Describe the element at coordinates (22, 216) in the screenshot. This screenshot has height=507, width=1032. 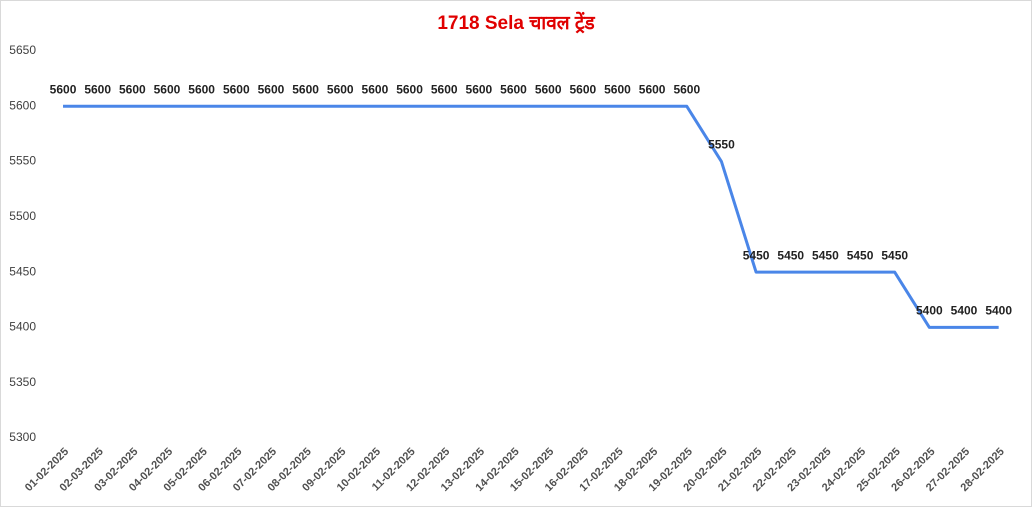
I see `y-tick-label: 5500` at that location.